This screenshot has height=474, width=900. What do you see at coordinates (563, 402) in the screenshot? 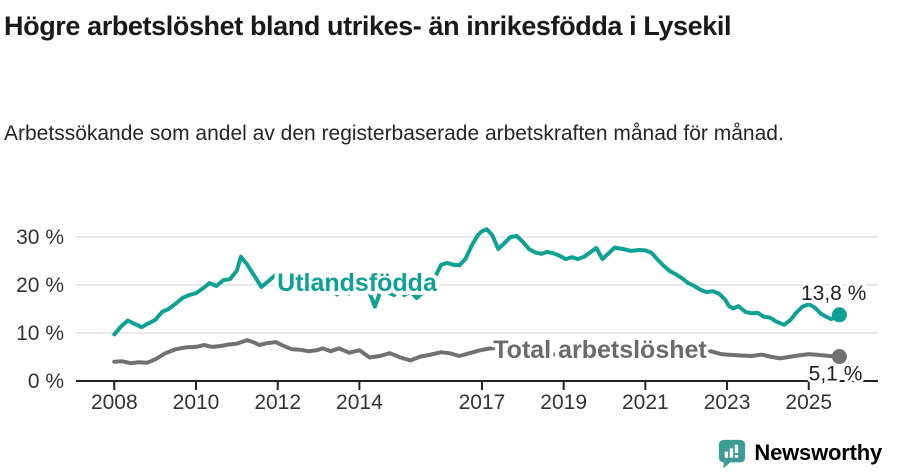
I see `x-tick-label: 2019` at bounding box center [563, 402].